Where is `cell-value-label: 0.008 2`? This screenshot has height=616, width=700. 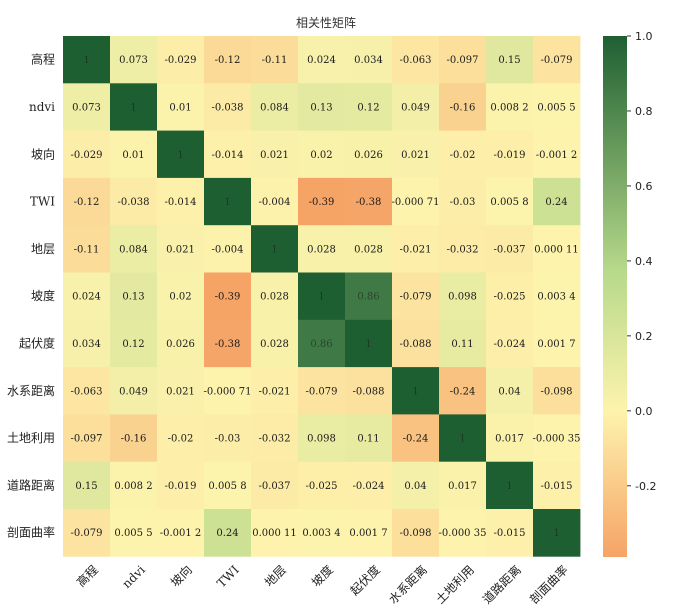 cell-value-label: 0.008 2 is located at coordinates (509, 107).